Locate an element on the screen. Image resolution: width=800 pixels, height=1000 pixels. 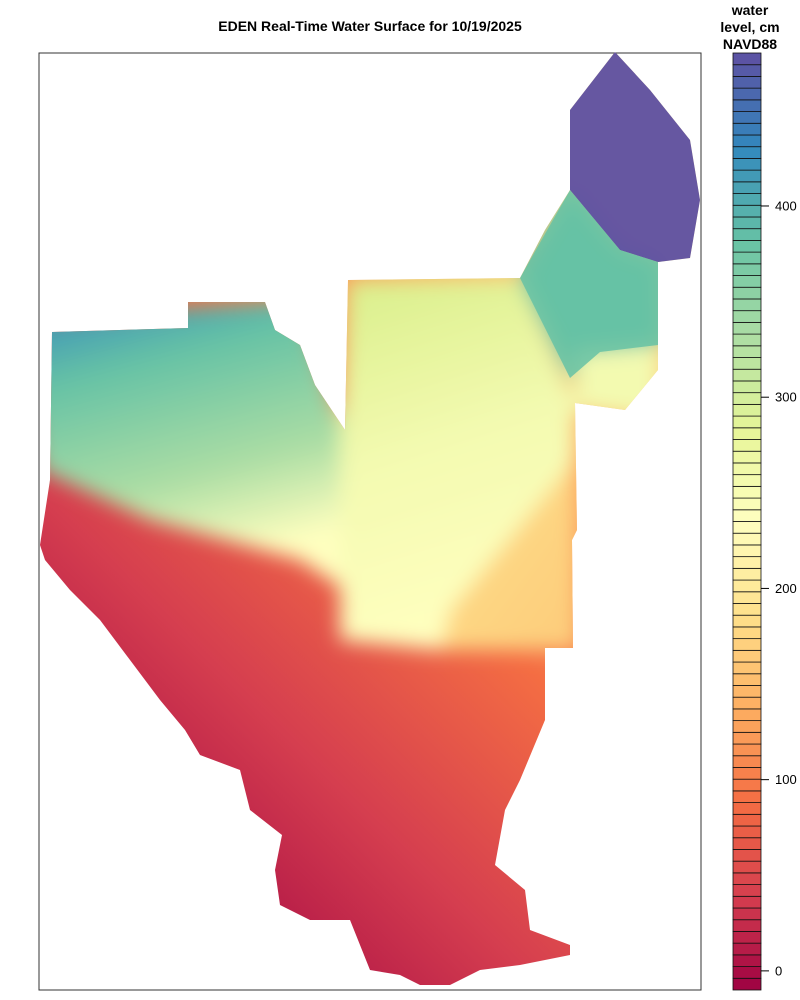
central-region is located at coordinates (457, 464).